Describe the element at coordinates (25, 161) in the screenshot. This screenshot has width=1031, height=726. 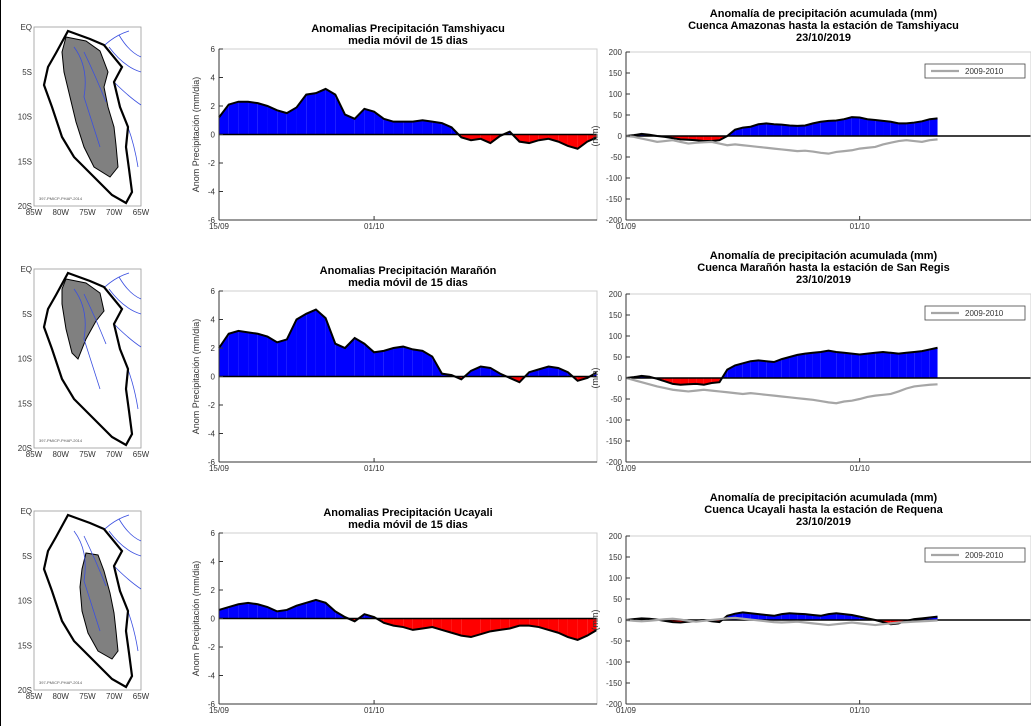
I see `lat-label: 15S` at that location.